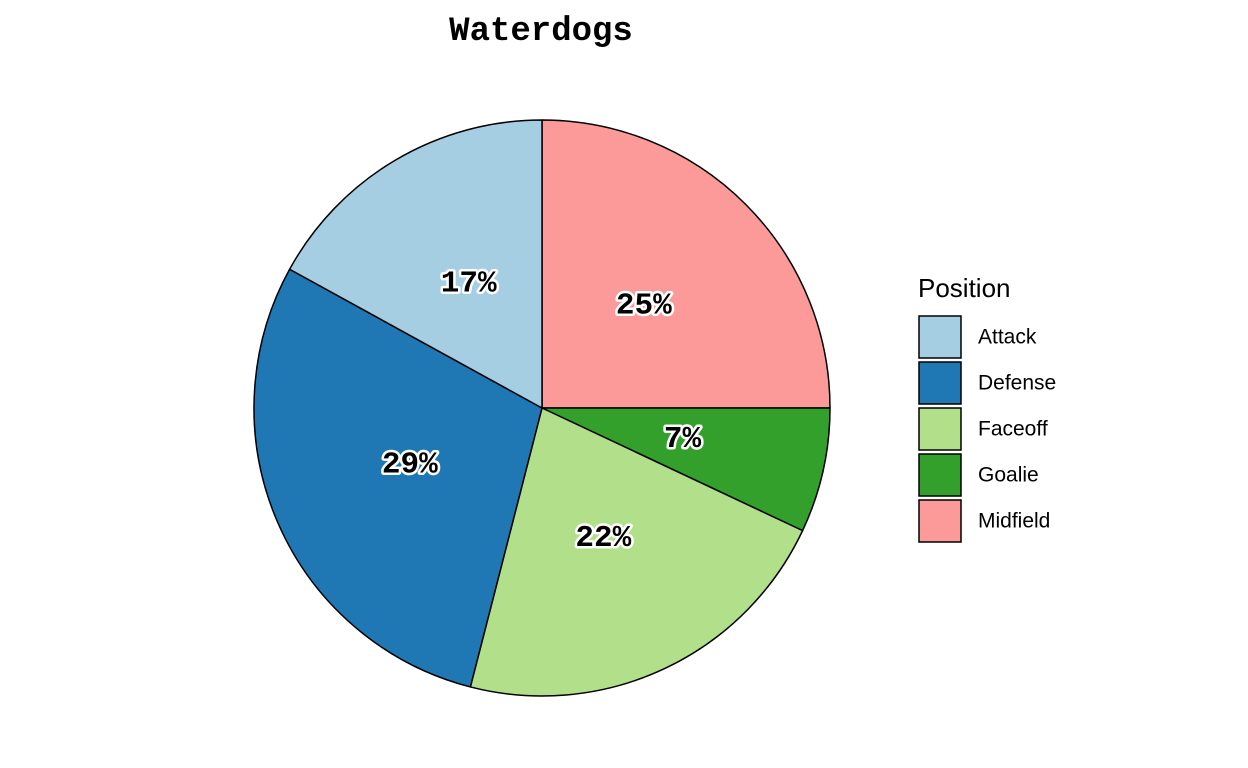  I want to click on legend-swatch-faceoff, so click(940, 429).